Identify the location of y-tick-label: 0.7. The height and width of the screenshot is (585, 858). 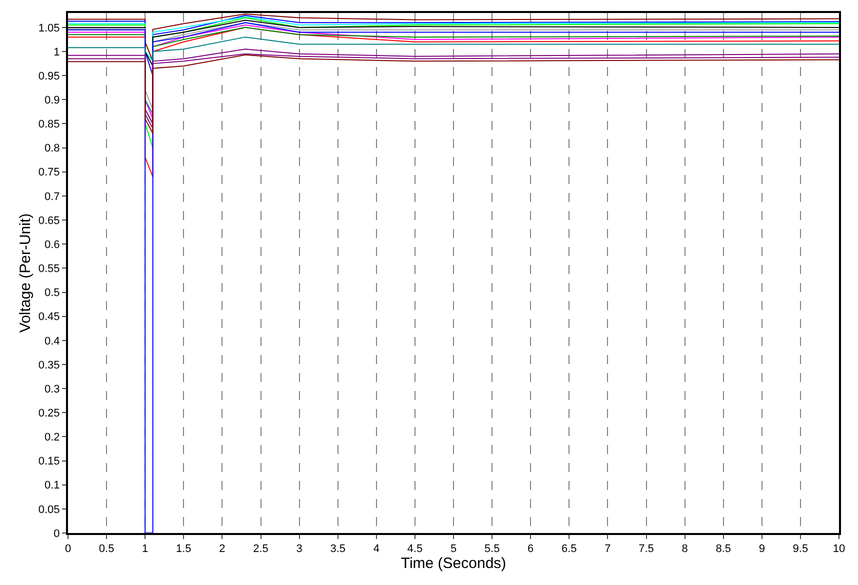
(52, 196).